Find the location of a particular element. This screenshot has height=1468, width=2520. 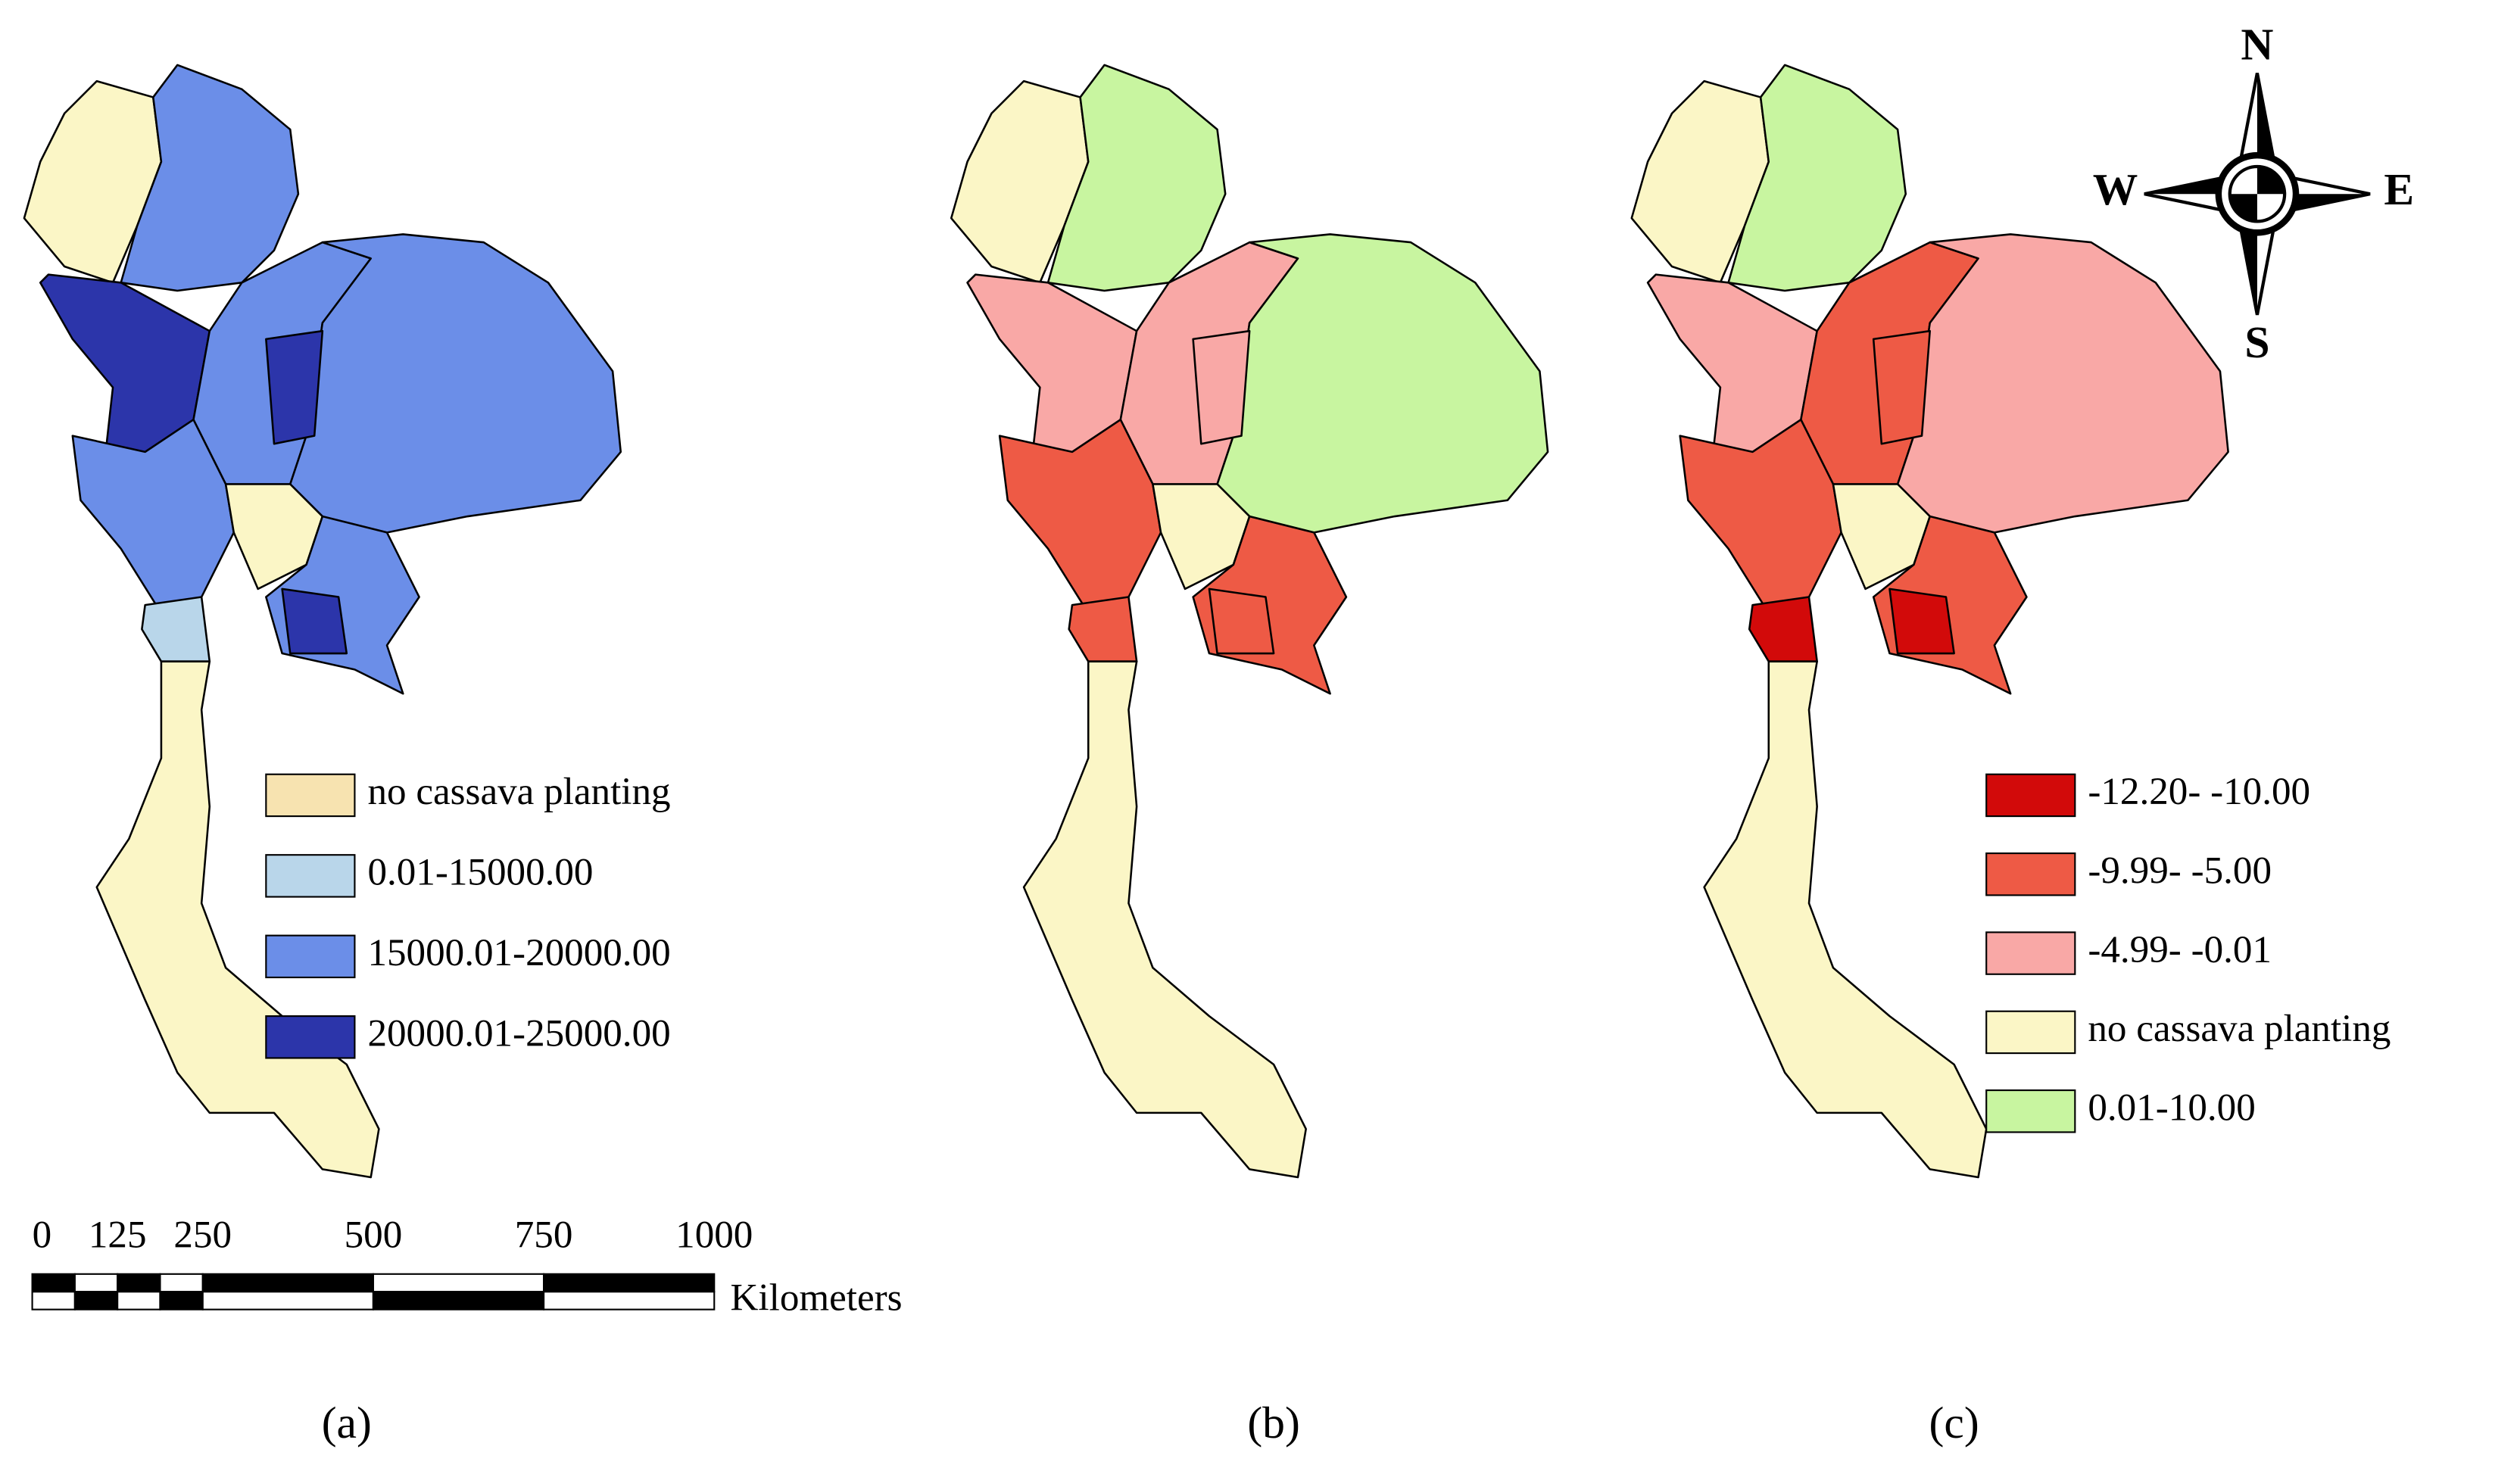

panel-caption: (b) is located at coordinates (1273, 1423).